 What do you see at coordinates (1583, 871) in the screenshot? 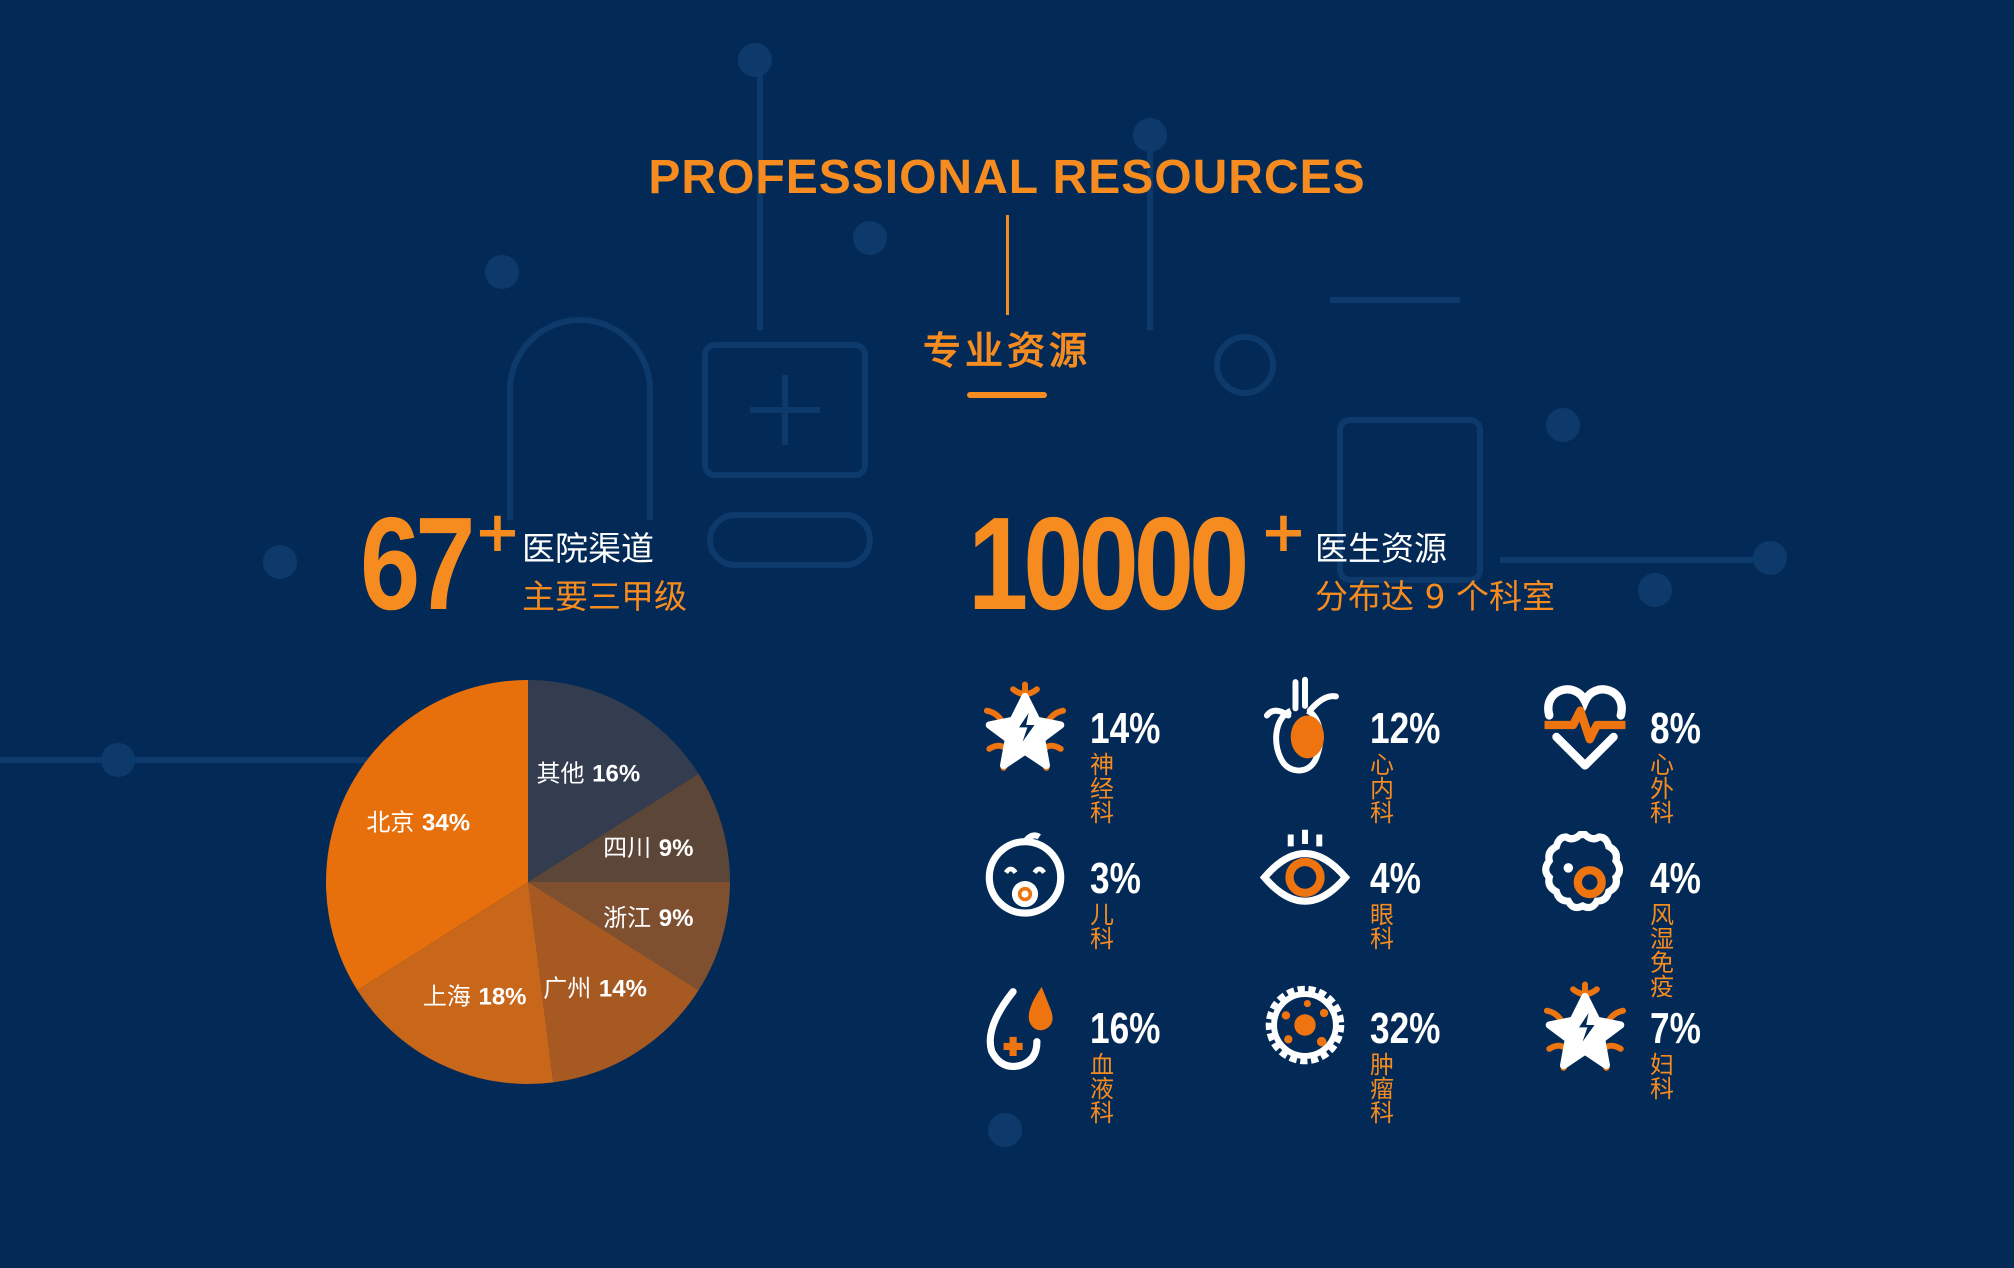
I see `cell-icon` at bounding box center [1583, 871].